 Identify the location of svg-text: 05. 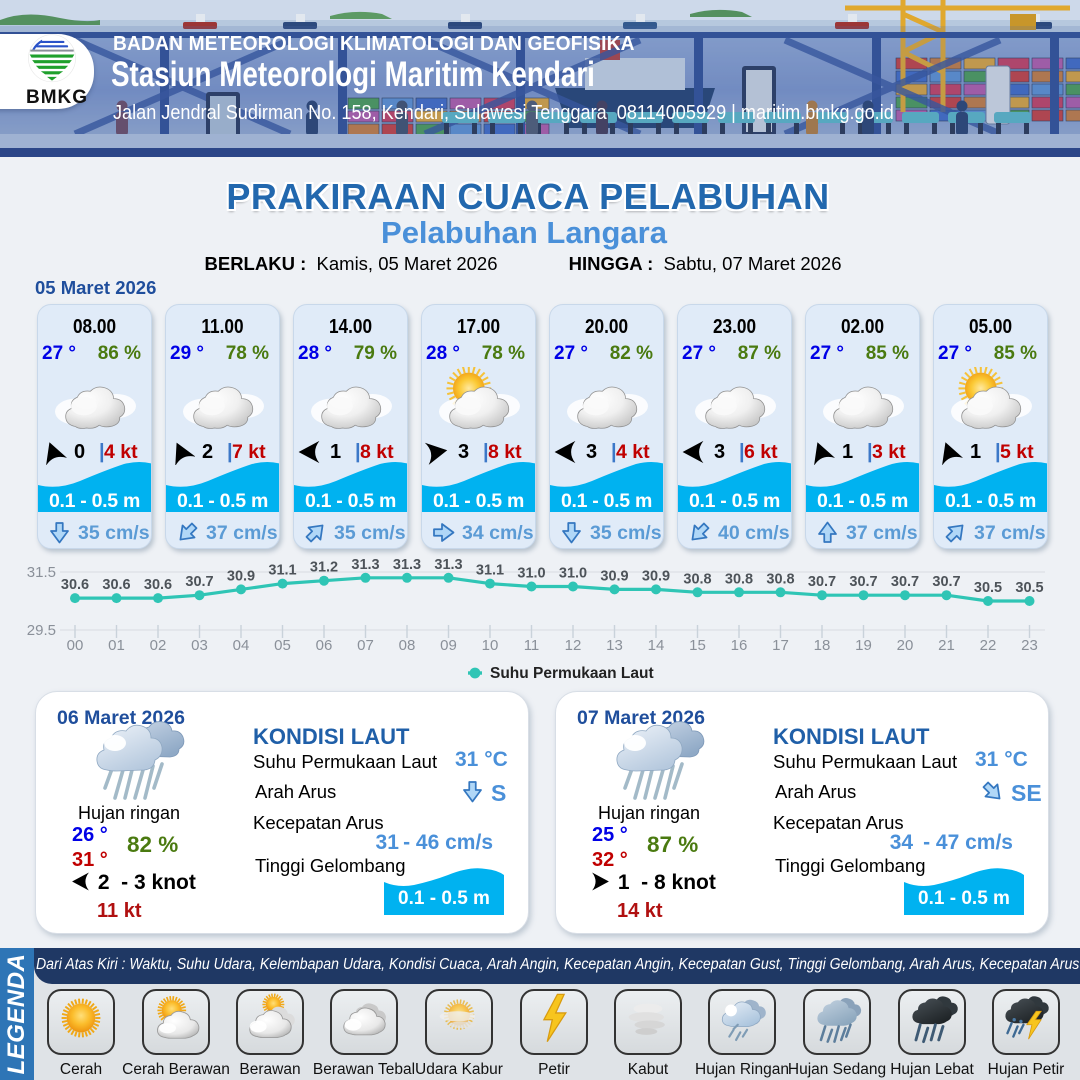
(282, 645).